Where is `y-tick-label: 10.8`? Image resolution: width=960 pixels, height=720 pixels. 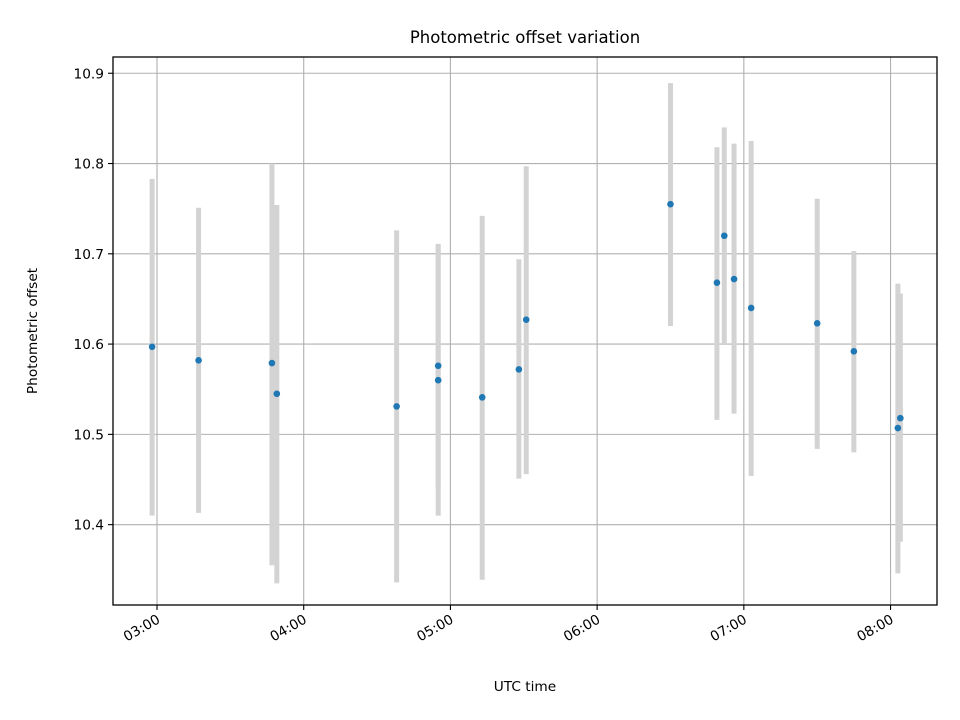 y-tick-label: 10.8 is located at coordinates (89, 165).